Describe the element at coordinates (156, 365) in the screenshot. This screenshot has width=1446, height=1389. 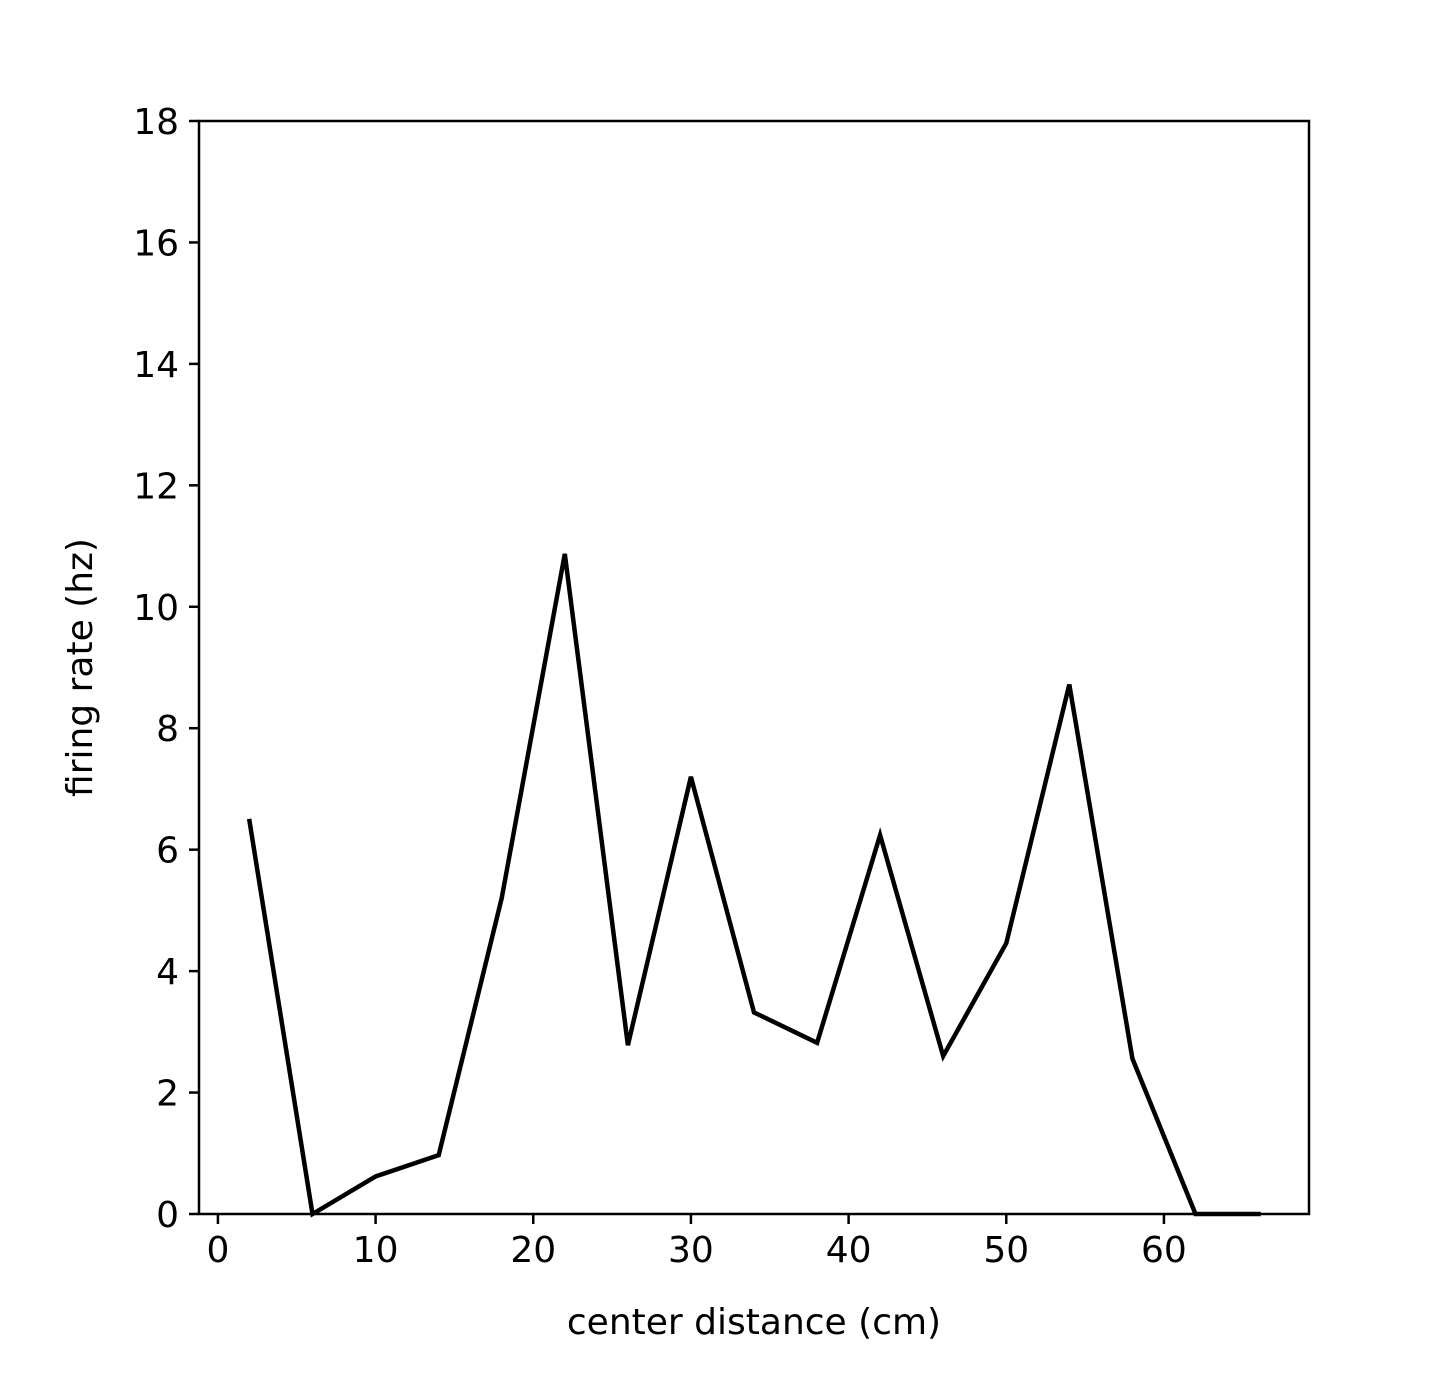
I see `y-tick-label: 14` at that location.